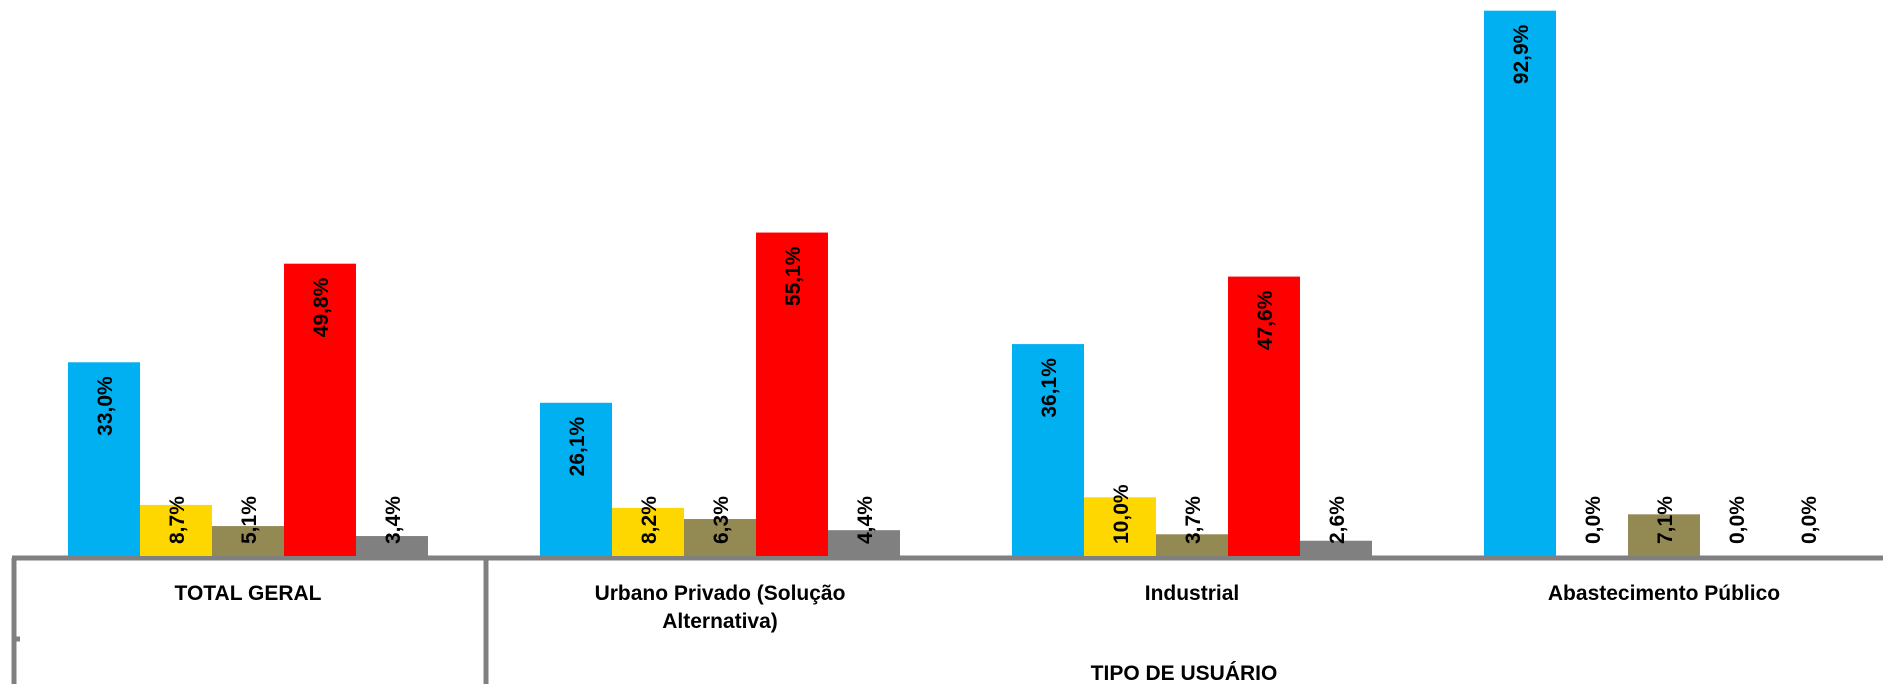 Image resolution: width=1883 pixels, height=684 pixels. Describe the element at coordinates (1192, 593) in the screenshot. I see `x-tick-label: Industrial` at that location.